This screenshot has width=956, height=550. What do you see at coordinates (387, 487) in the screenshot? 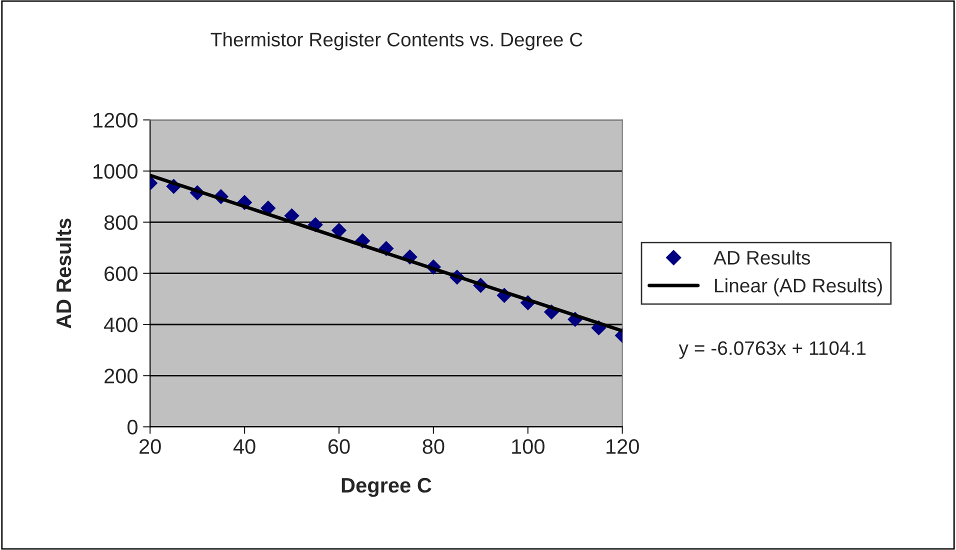
I see `x-axis-title: Degree C` at bounding box center [387, 487].